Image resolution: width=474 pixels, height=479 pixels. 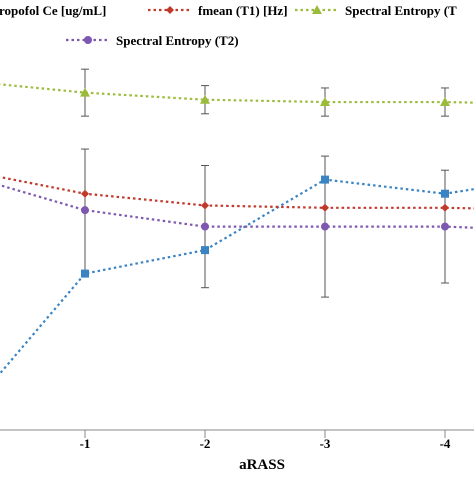 I want to click on legend-item: Spectral Entropy (T2), so click(x=152, y=40).